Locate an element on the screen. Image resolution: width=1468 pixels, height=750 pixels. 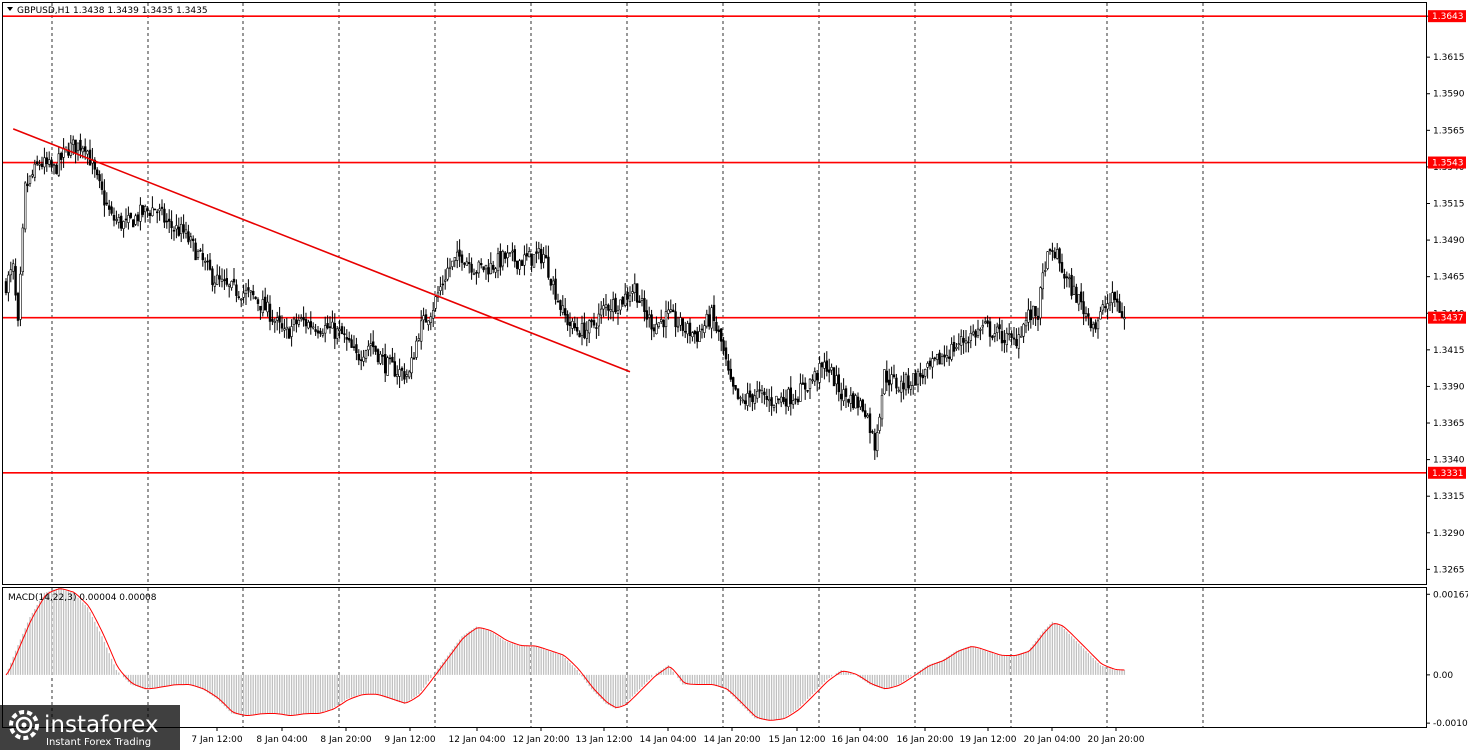
y-tick-label: 1.3390 is located at coordinates (1449, 387).